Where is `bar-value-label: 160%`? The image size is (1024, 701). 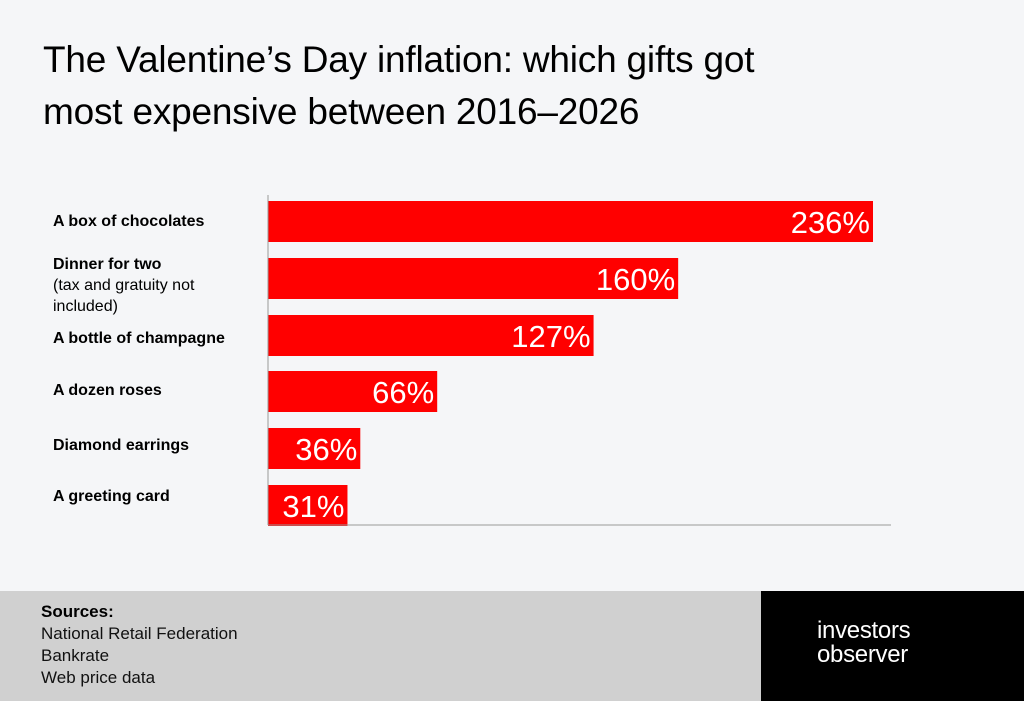
bar-value-label: 160% is located at coordinates (635, 279).